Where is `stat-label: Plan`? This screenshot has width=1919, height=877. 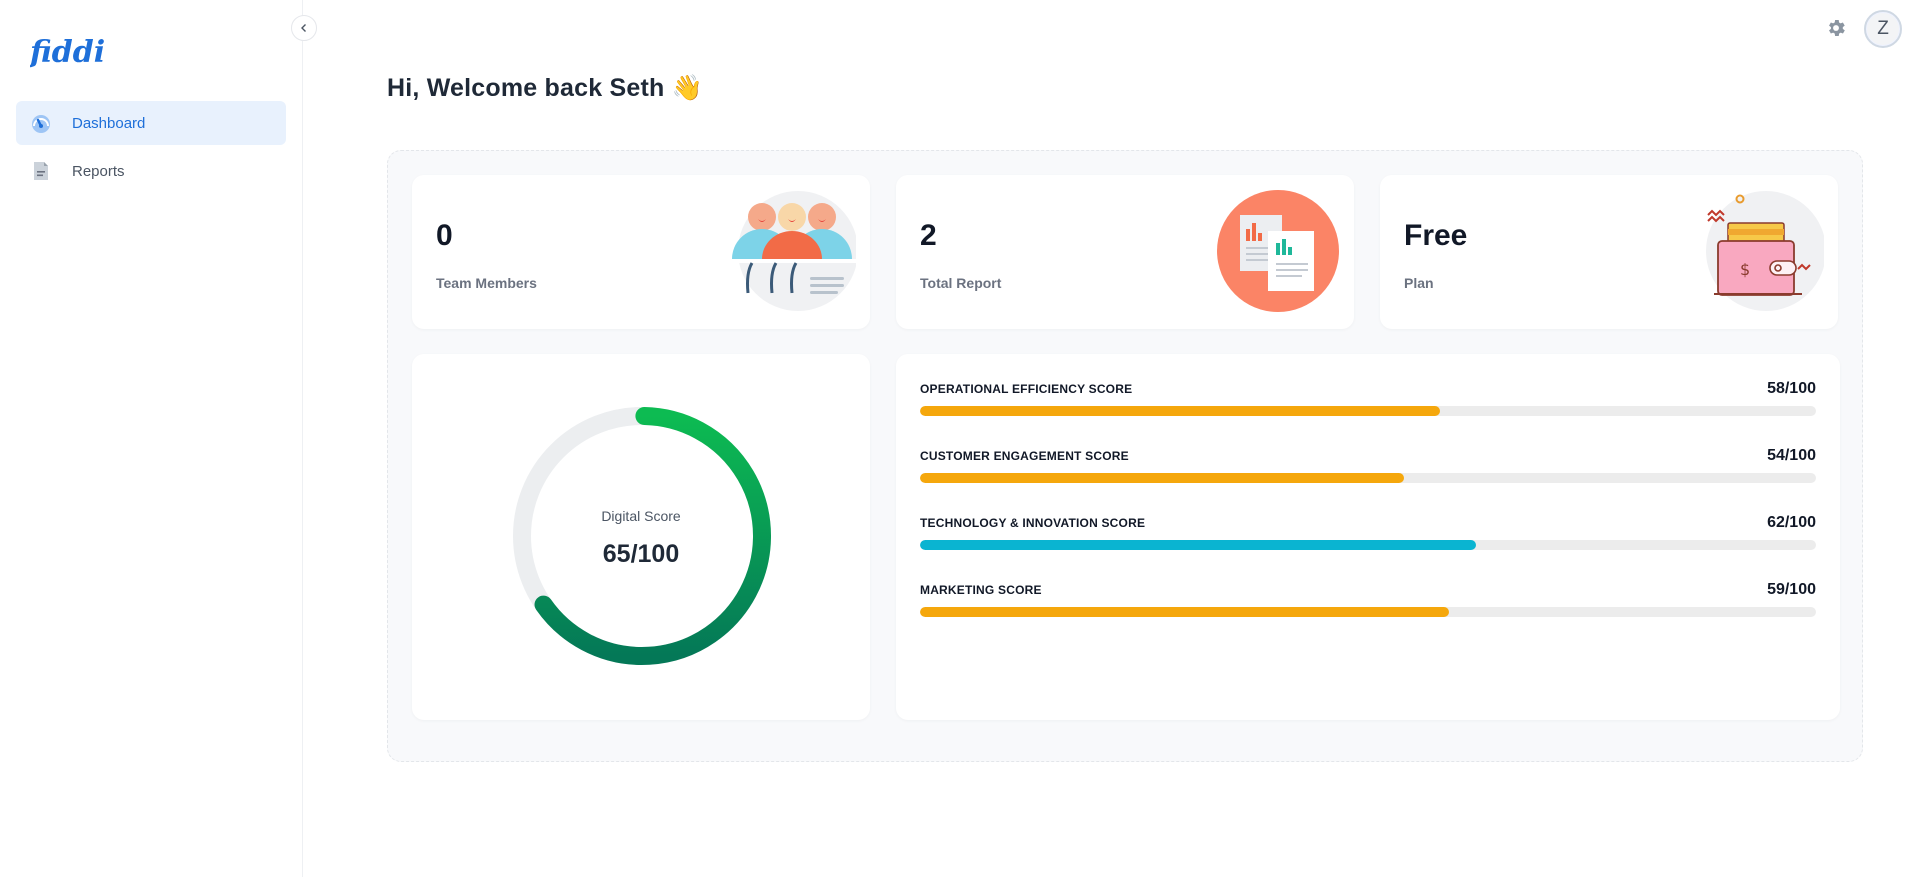
stat-label: Plan is located at coordinates (1419, 283).